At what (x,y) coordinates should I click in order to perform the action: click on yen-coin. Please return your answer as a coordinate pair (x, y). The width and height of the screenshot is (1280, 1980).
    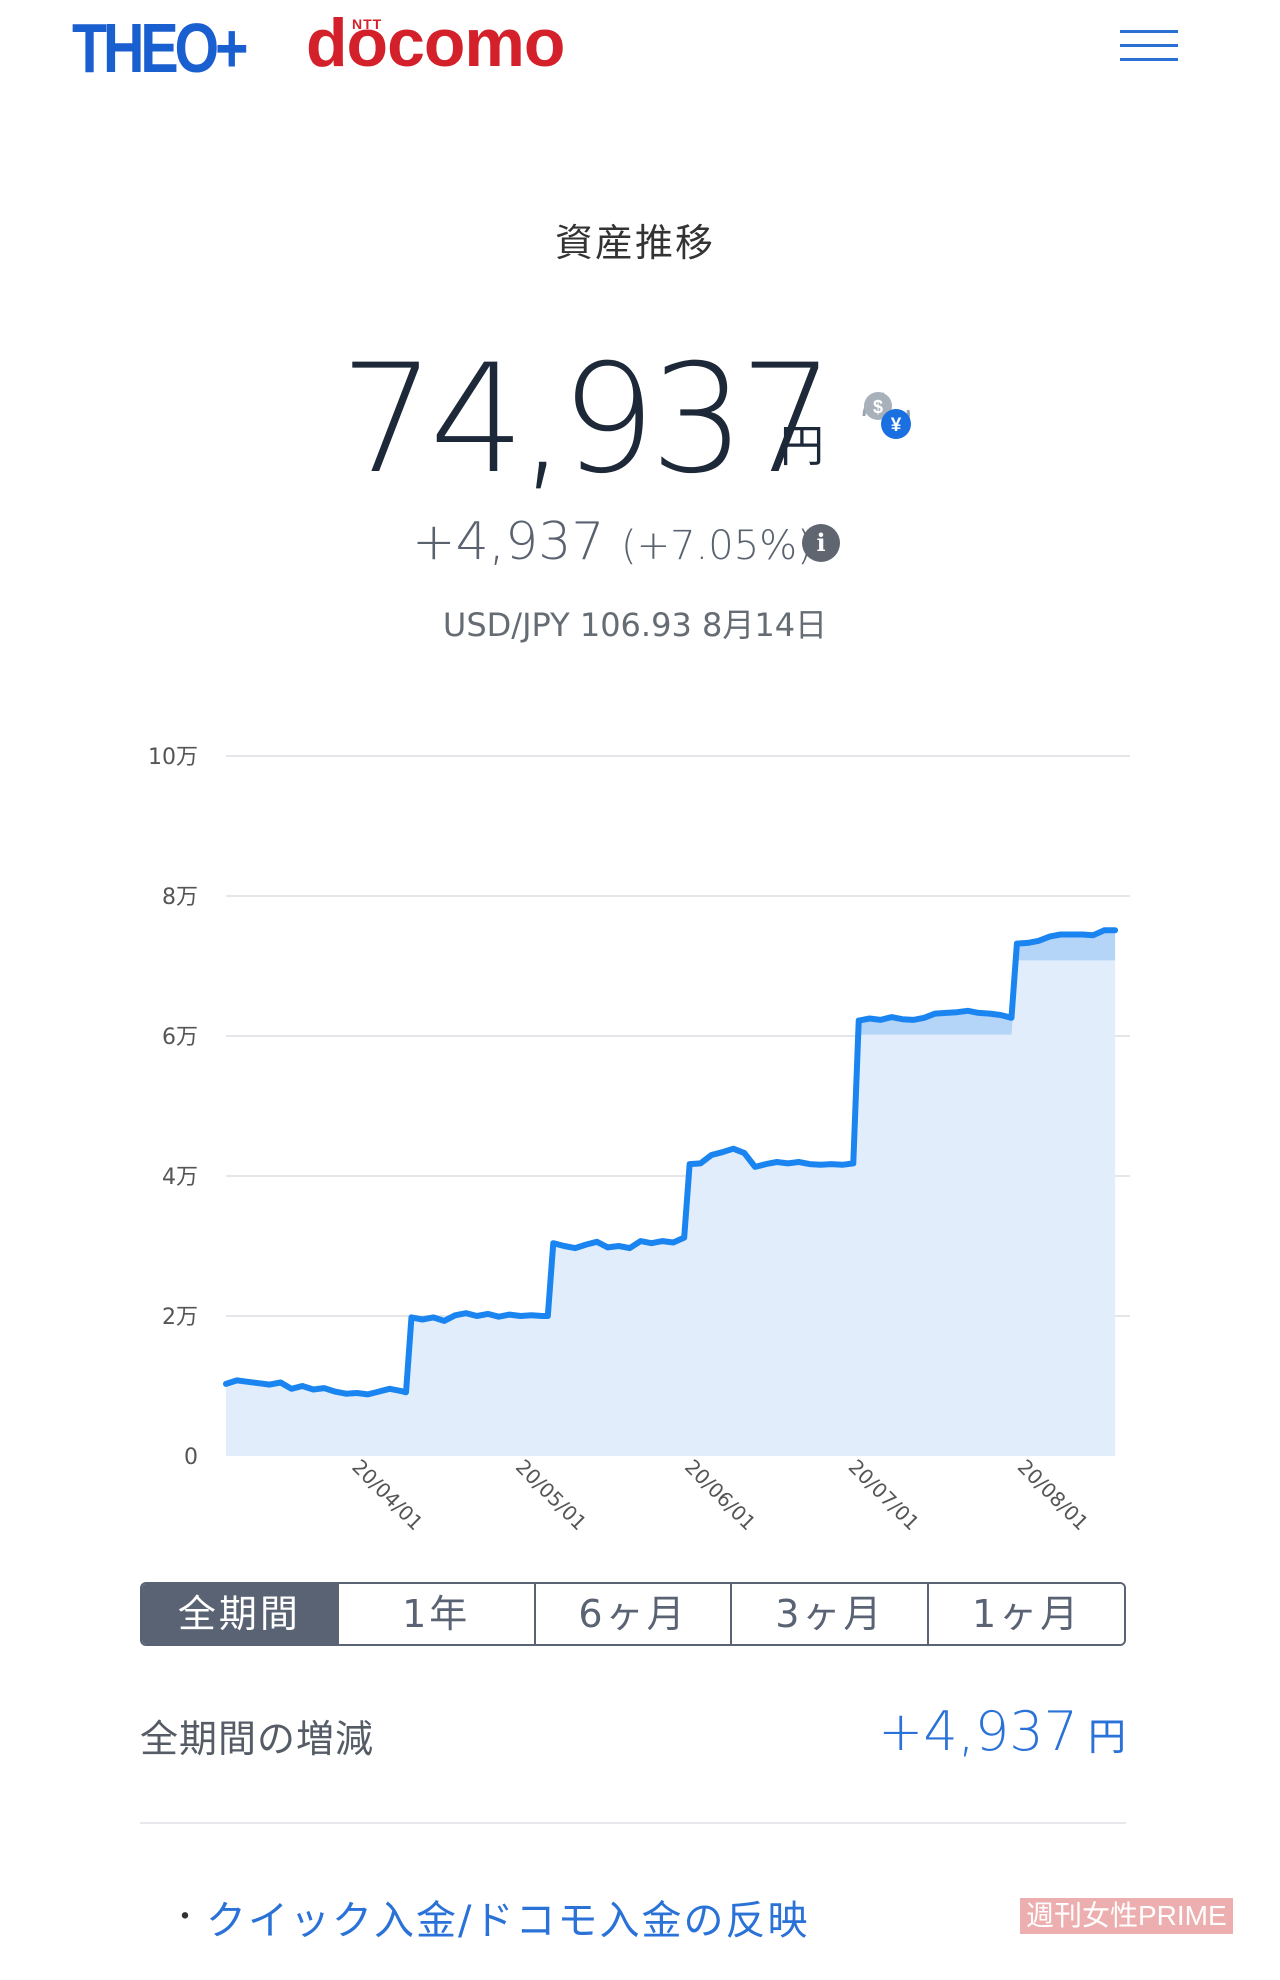
    Looking at the image, I should click on (896, 424).